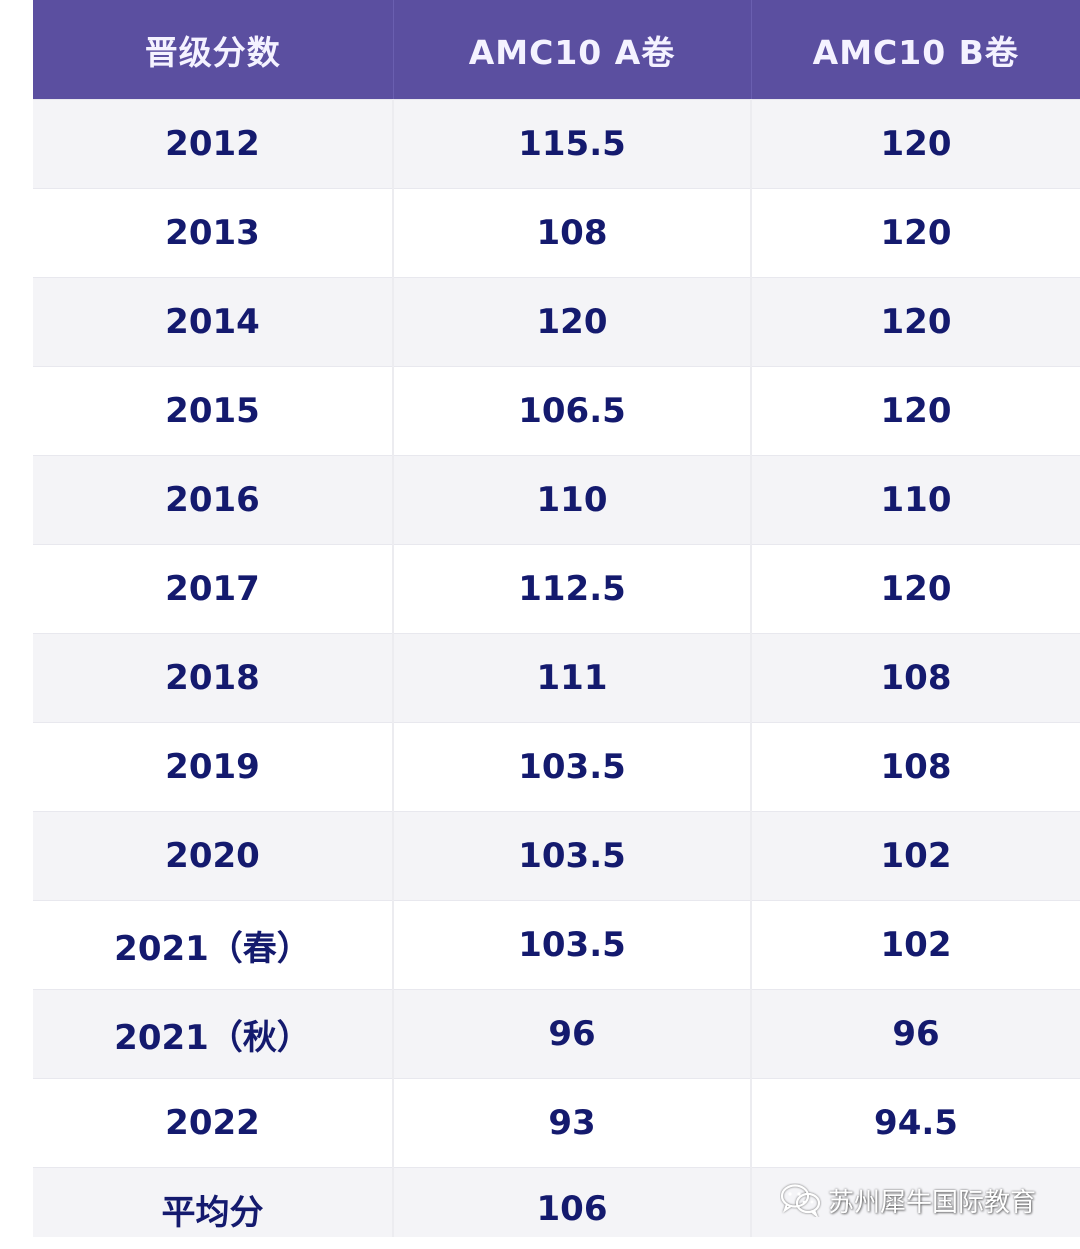  Describe the element at coordinates (213, 233) in the screenshot. I see `year-cell: 2013` at that location.